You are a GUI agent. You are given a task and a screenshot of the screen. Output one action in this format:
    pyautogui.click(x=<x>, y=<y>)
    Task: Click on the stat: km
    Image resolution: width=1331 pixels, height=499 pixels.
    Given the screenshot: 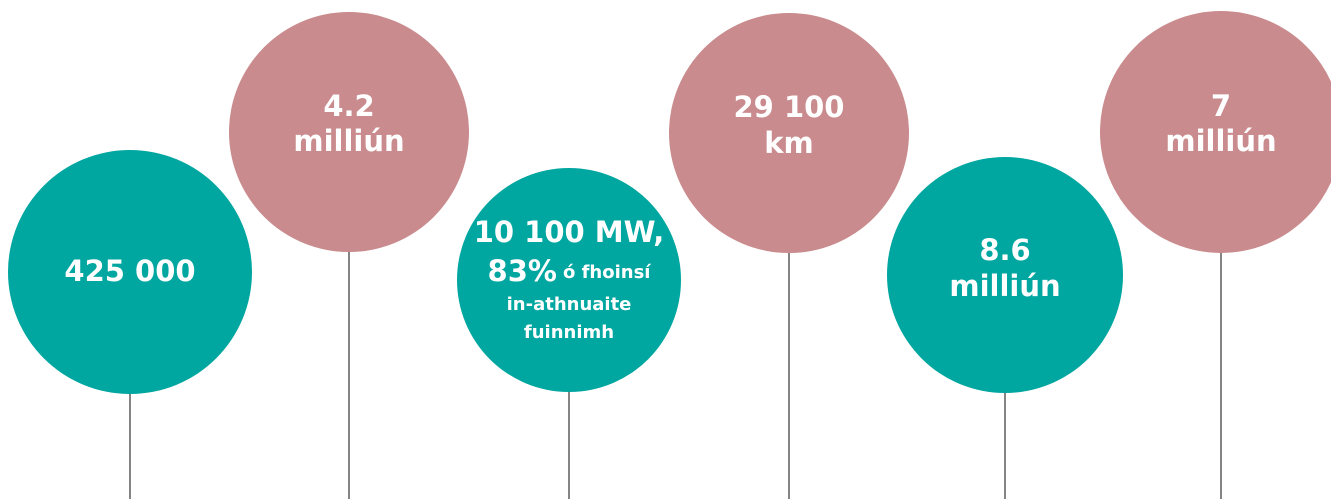 What is the action you would take?
    pyautogui.click(x=789, y=143)
    